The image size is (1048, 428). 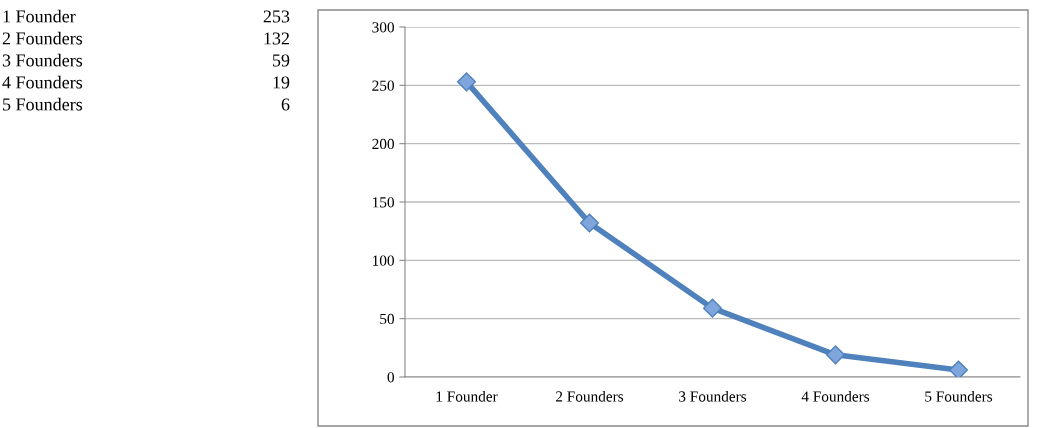 What do you see at coordinates (43, 104) in the screenshot?
I see `text: 5 Founders` at bounding box center [43, 104].